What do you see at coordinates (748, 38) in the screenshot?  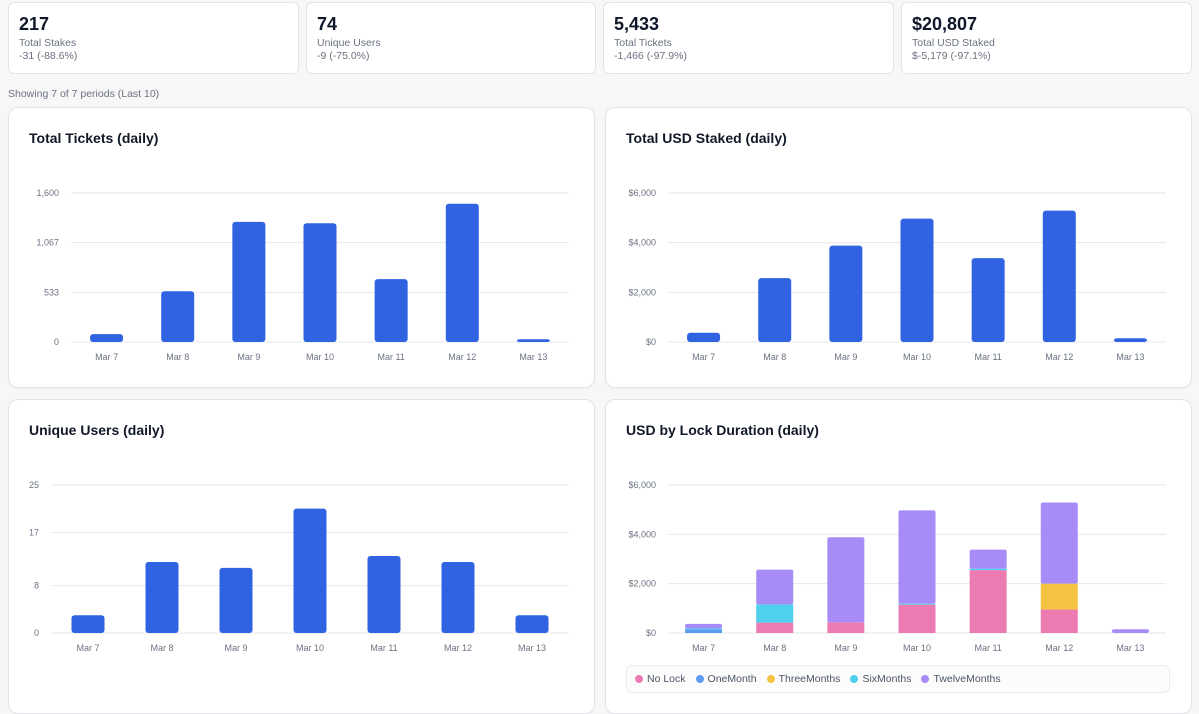 I see `kpi-card-total-tickets: 5,433 Total Tickets -1,466 (-97.9%)` at bounding box center [748, 38].